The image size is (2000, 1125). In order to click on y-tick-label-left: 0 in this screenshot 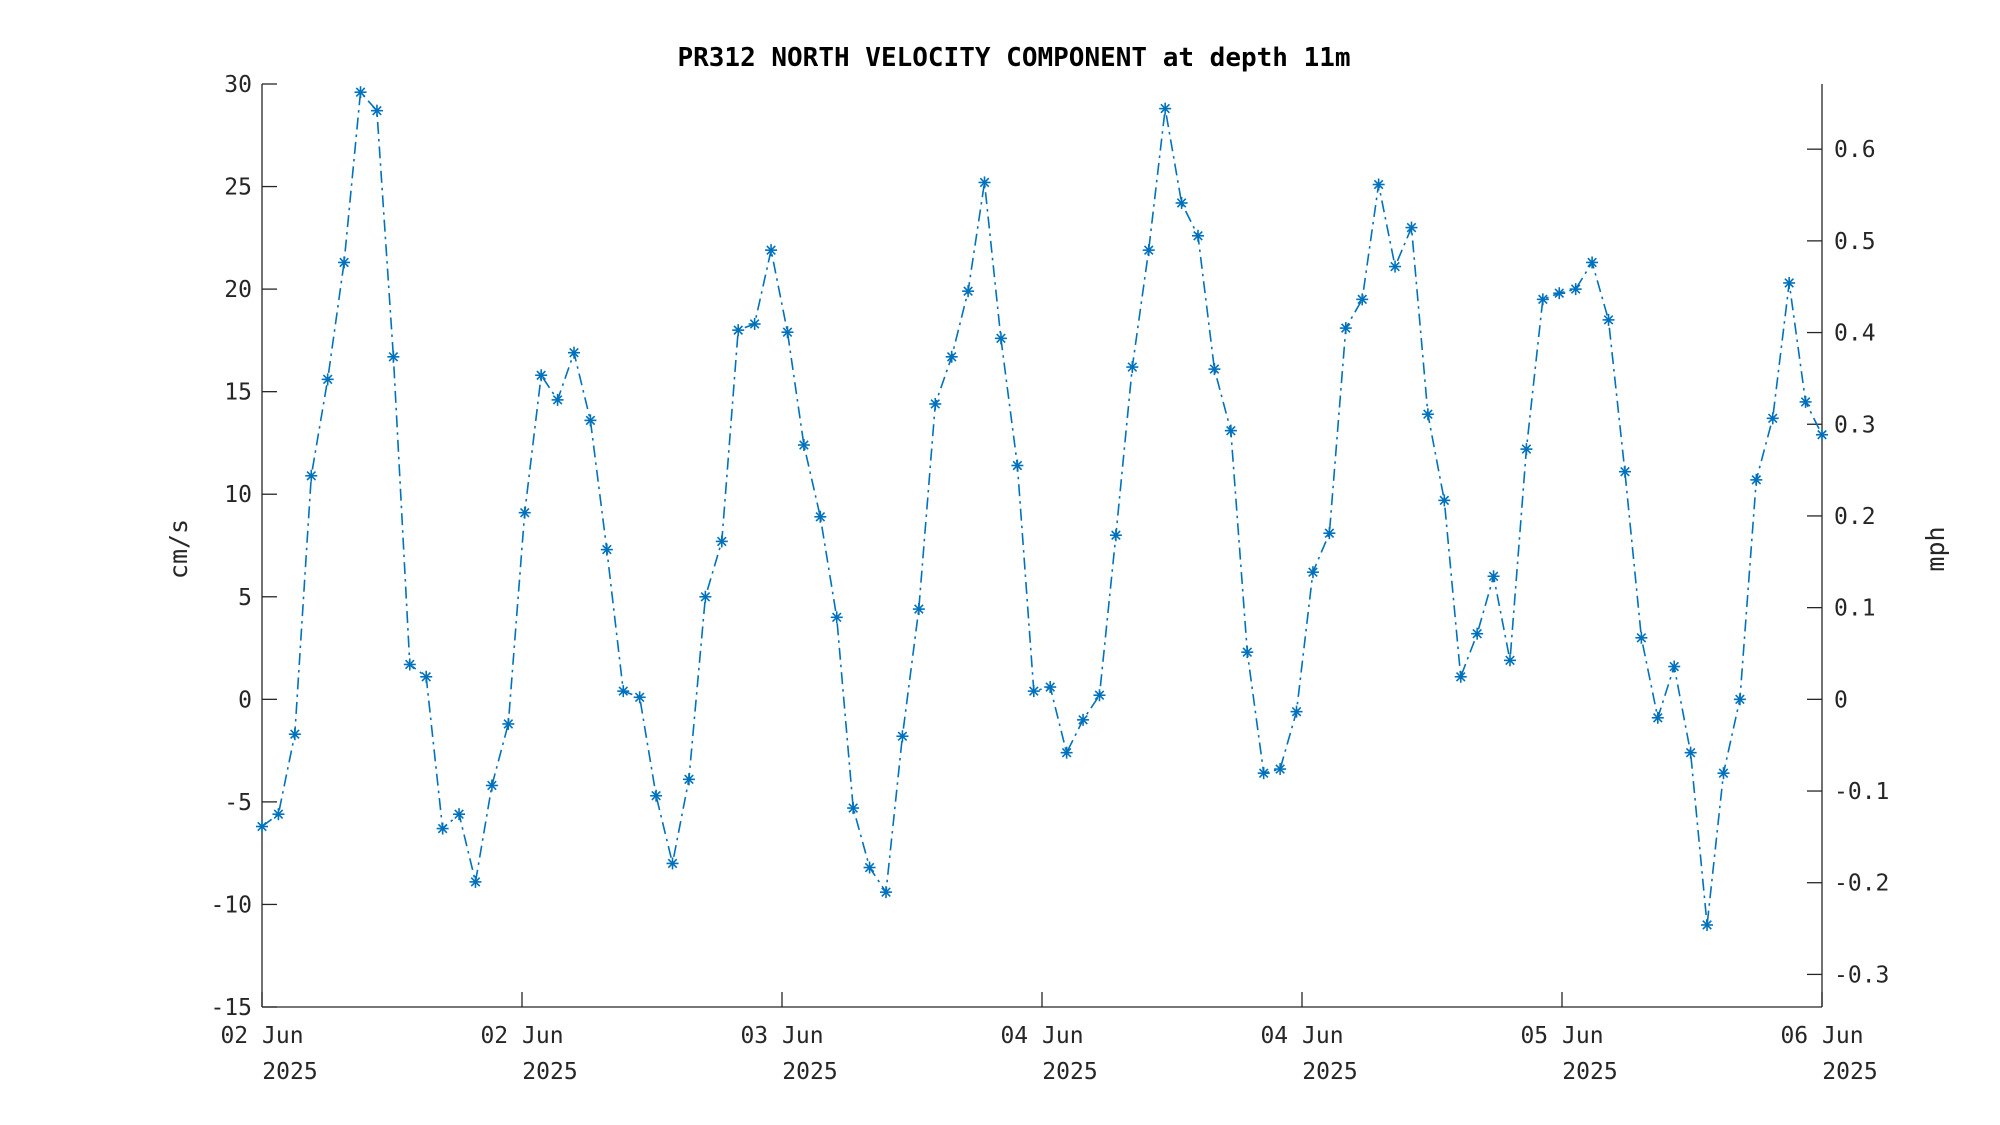, I will do `click(245, 700)`.